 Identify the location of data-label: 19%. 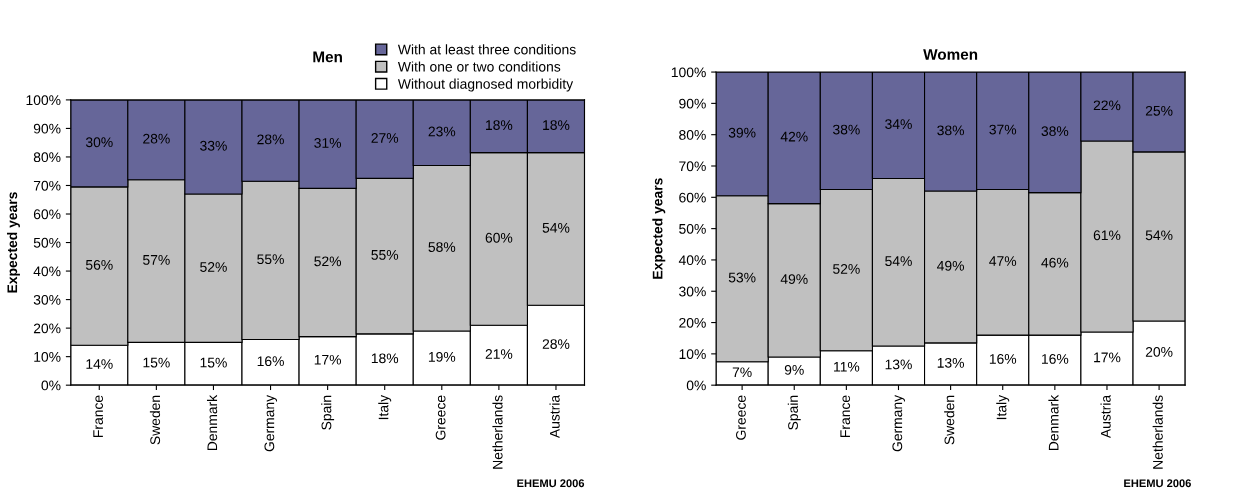
(442, 356).